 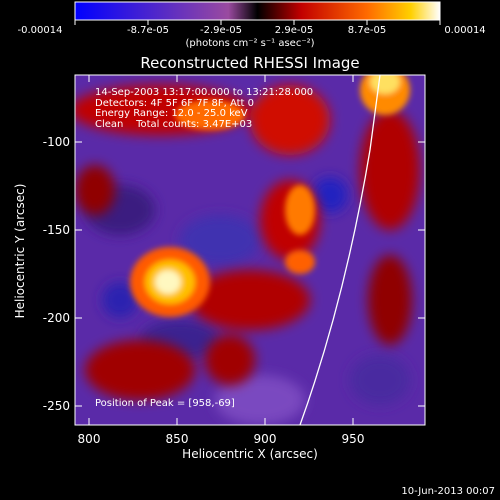 I want to click on plot-title: Reconstructed RHESSI Image, so click(x=250, y=63).